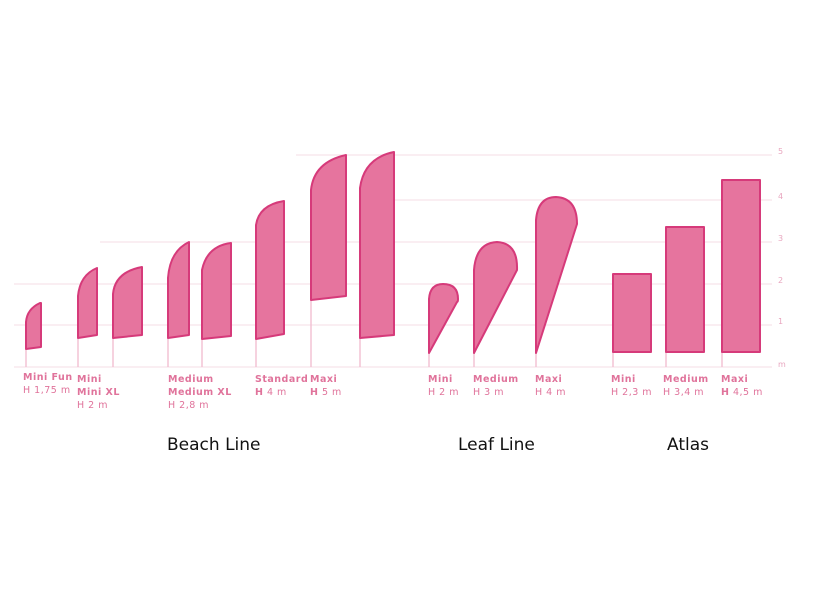 This screenshot has height=600, width=820. I want to click on flag-height: H 2,8 m, so click(189, 405).